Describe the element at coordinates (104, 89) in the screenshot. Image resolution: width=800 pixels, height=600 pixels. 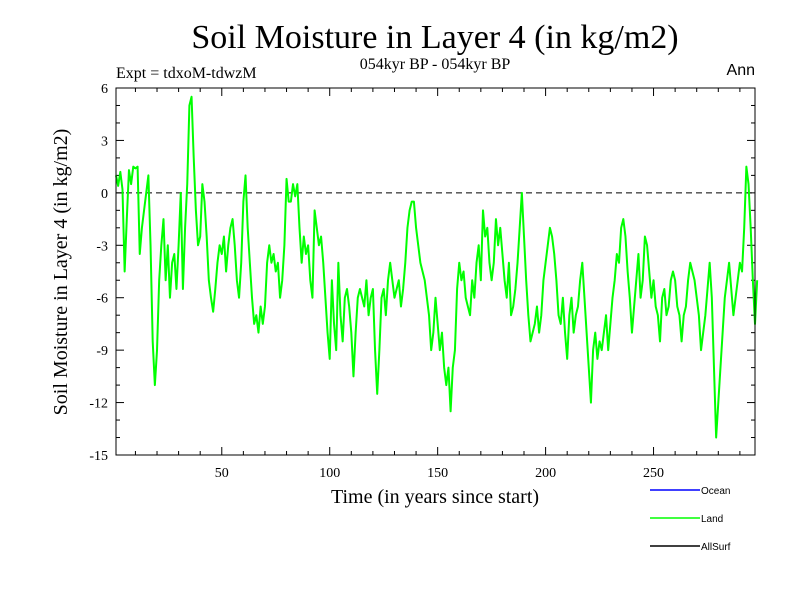
I see `y-tick-label: 6` at that location.